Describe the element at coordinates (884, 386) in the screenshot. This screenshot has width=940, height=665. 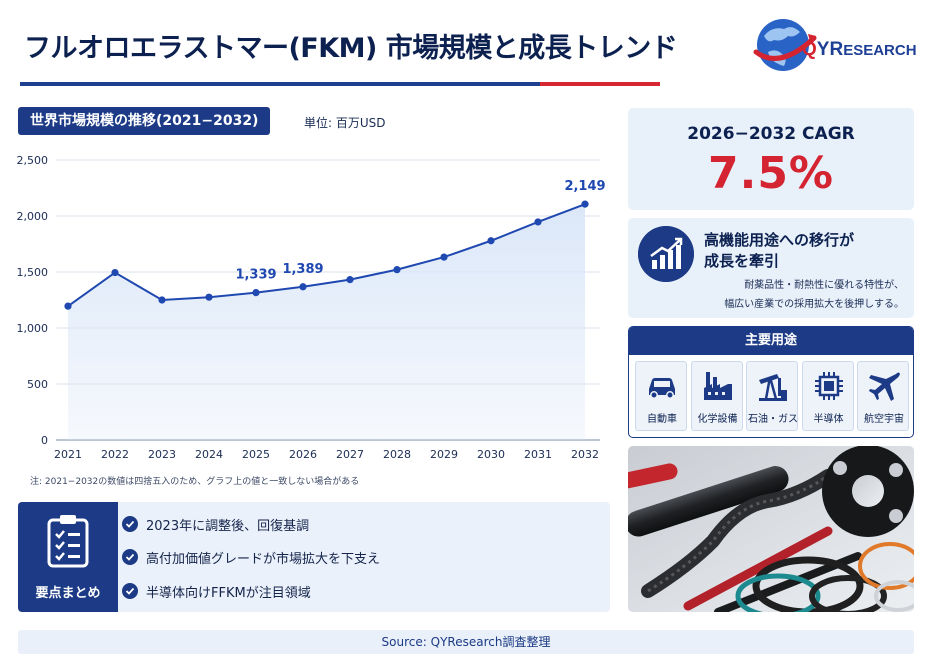
I see `airplane-icon` at that location.